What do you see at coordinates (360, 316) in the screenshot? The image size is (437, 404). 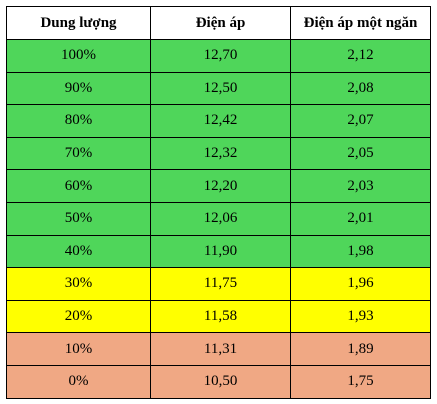 I see `cell-cell-voltage: 1,93` at bounding box center [360, 316].